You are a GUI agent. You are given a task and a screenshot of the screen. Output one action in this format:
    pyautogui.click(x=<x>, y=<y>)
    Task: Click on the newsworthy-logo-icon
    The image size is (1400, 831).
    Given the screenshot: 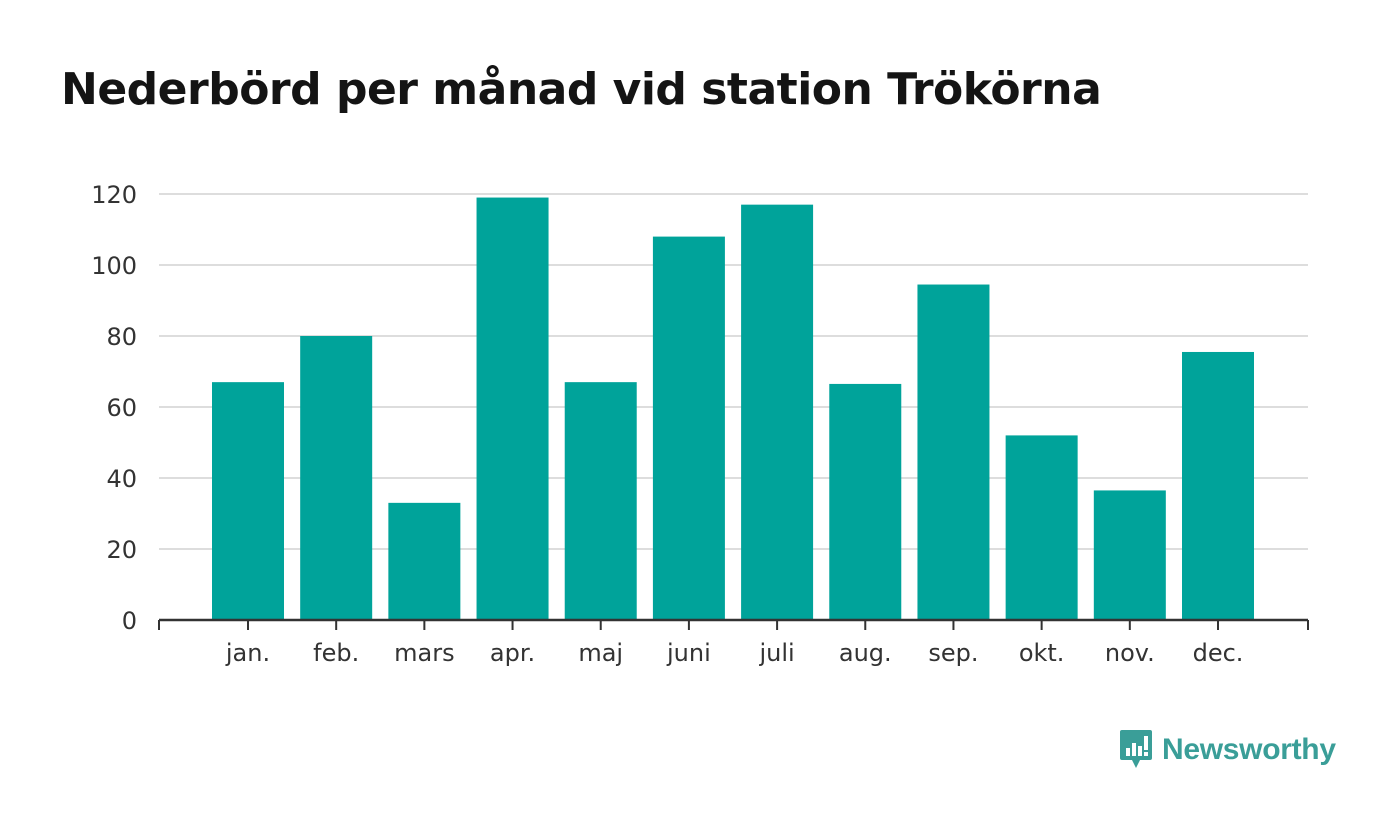 What is the action you would take?
    pyautogui.click(x=1136, y=749)
    